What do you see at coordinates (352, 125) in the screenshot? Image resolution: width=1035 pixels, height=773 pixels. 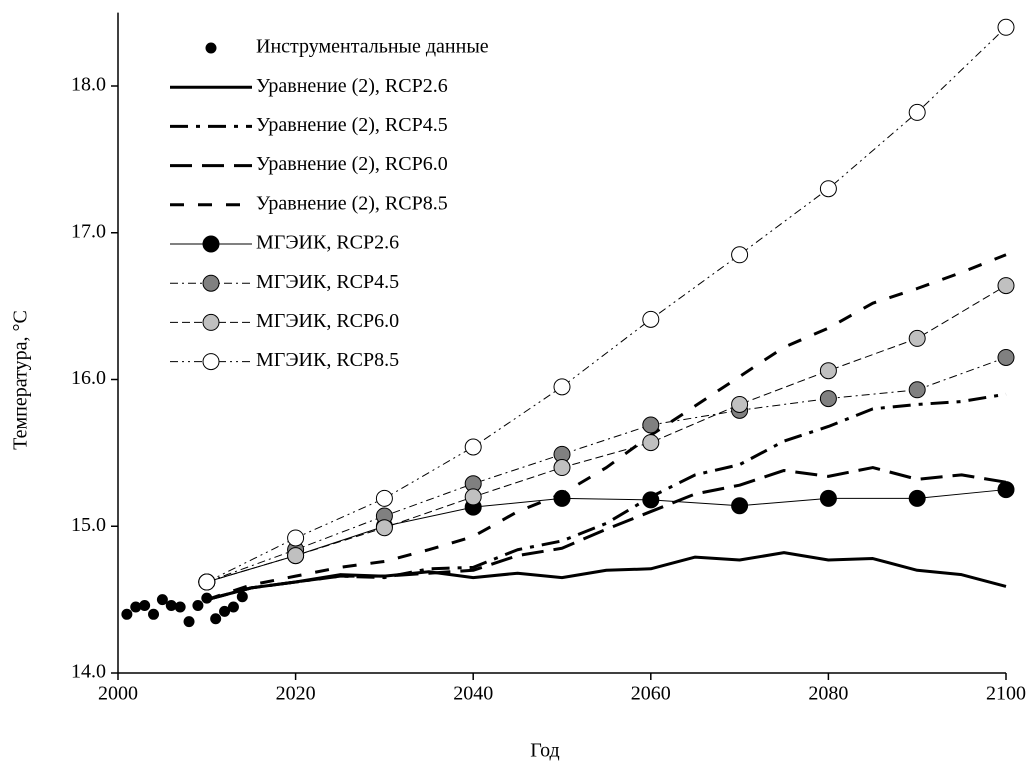 I see `legend-label: Уравнение (2), RCP4.5` at bounding box center [352, 125].